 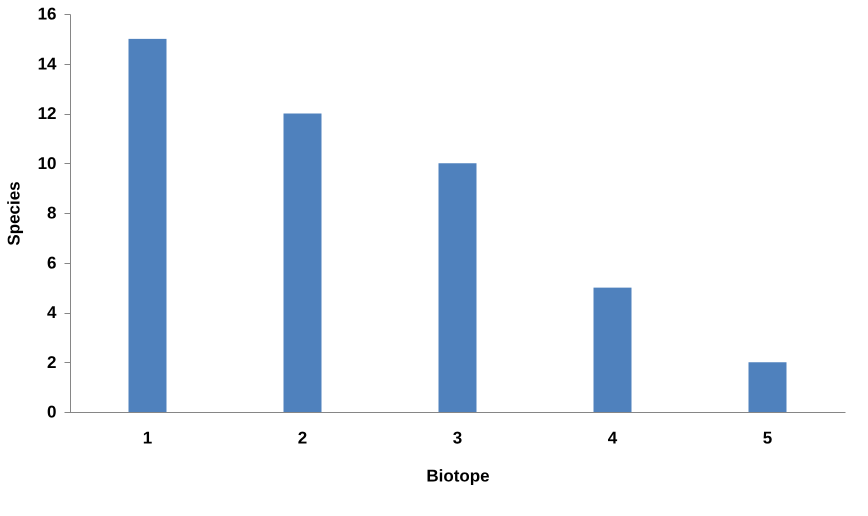 What do you see at coordinates (767, 438) in the screenshot?
I see `x-tick-label: 5` at bounding box center [767, 438].